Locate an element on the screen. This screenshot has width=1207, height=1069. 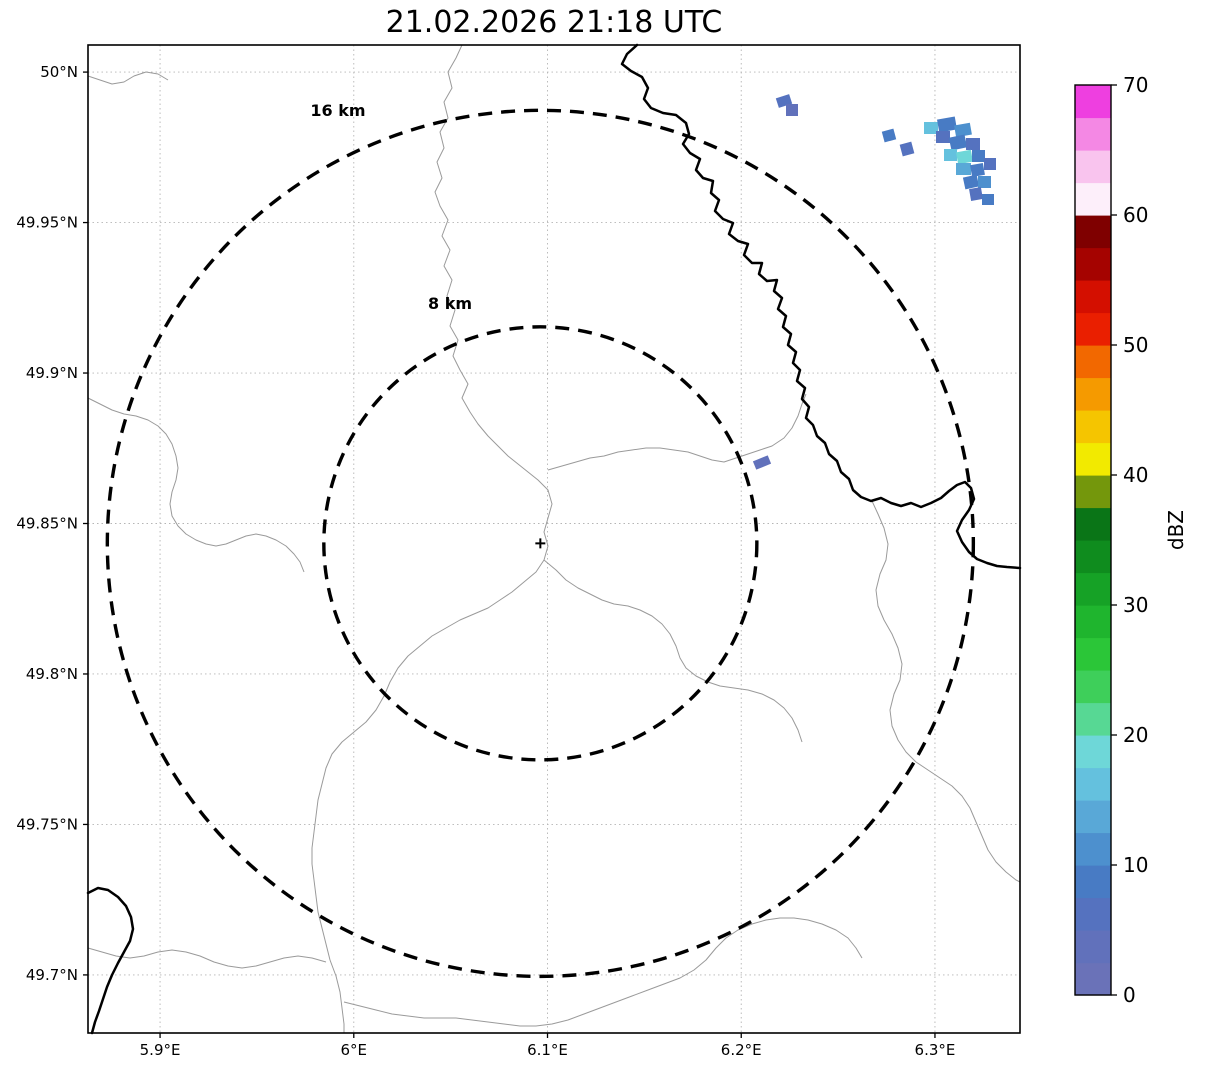
x-tick-label: 6.1°E is located at coordinates (547, 1050).